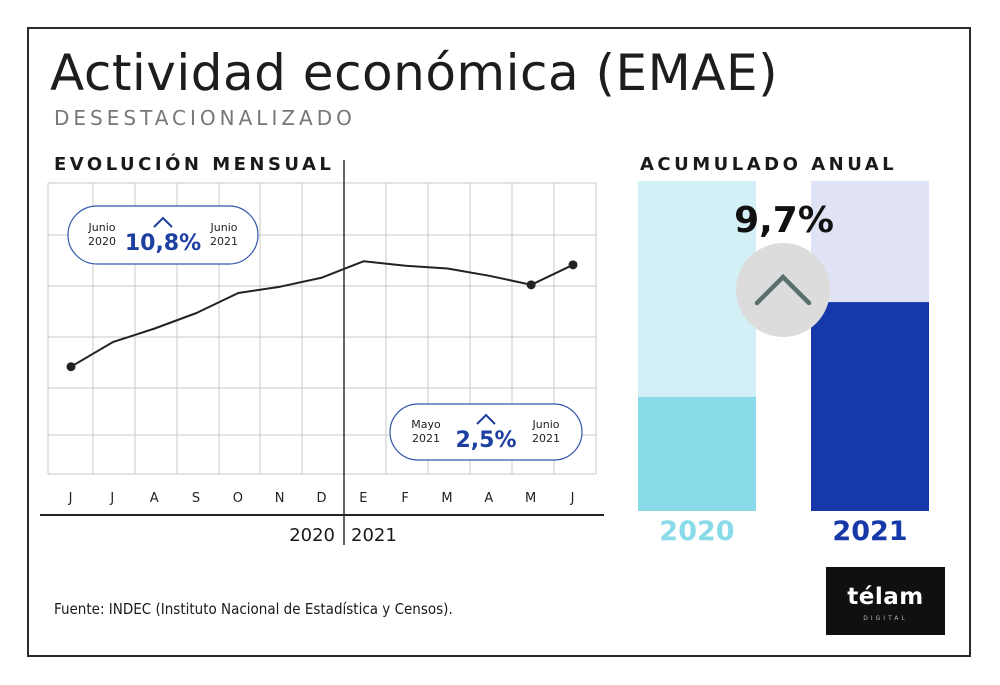 This screenshot has width=1000, height=685. What do you see at coordinates (205, 118) in the screenshot?
I see `page-subtitle: DESESTACIONALIZADO` at bounding box center [205, 118].